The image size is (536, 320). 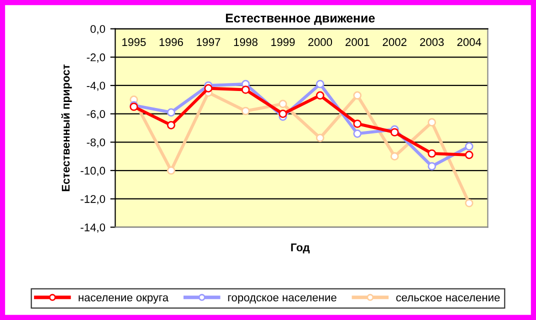 What do you see at coordinates (93, 199) in the screenshot?
I see `y-tick-label: -12,0` at bounding box center [93, 199].